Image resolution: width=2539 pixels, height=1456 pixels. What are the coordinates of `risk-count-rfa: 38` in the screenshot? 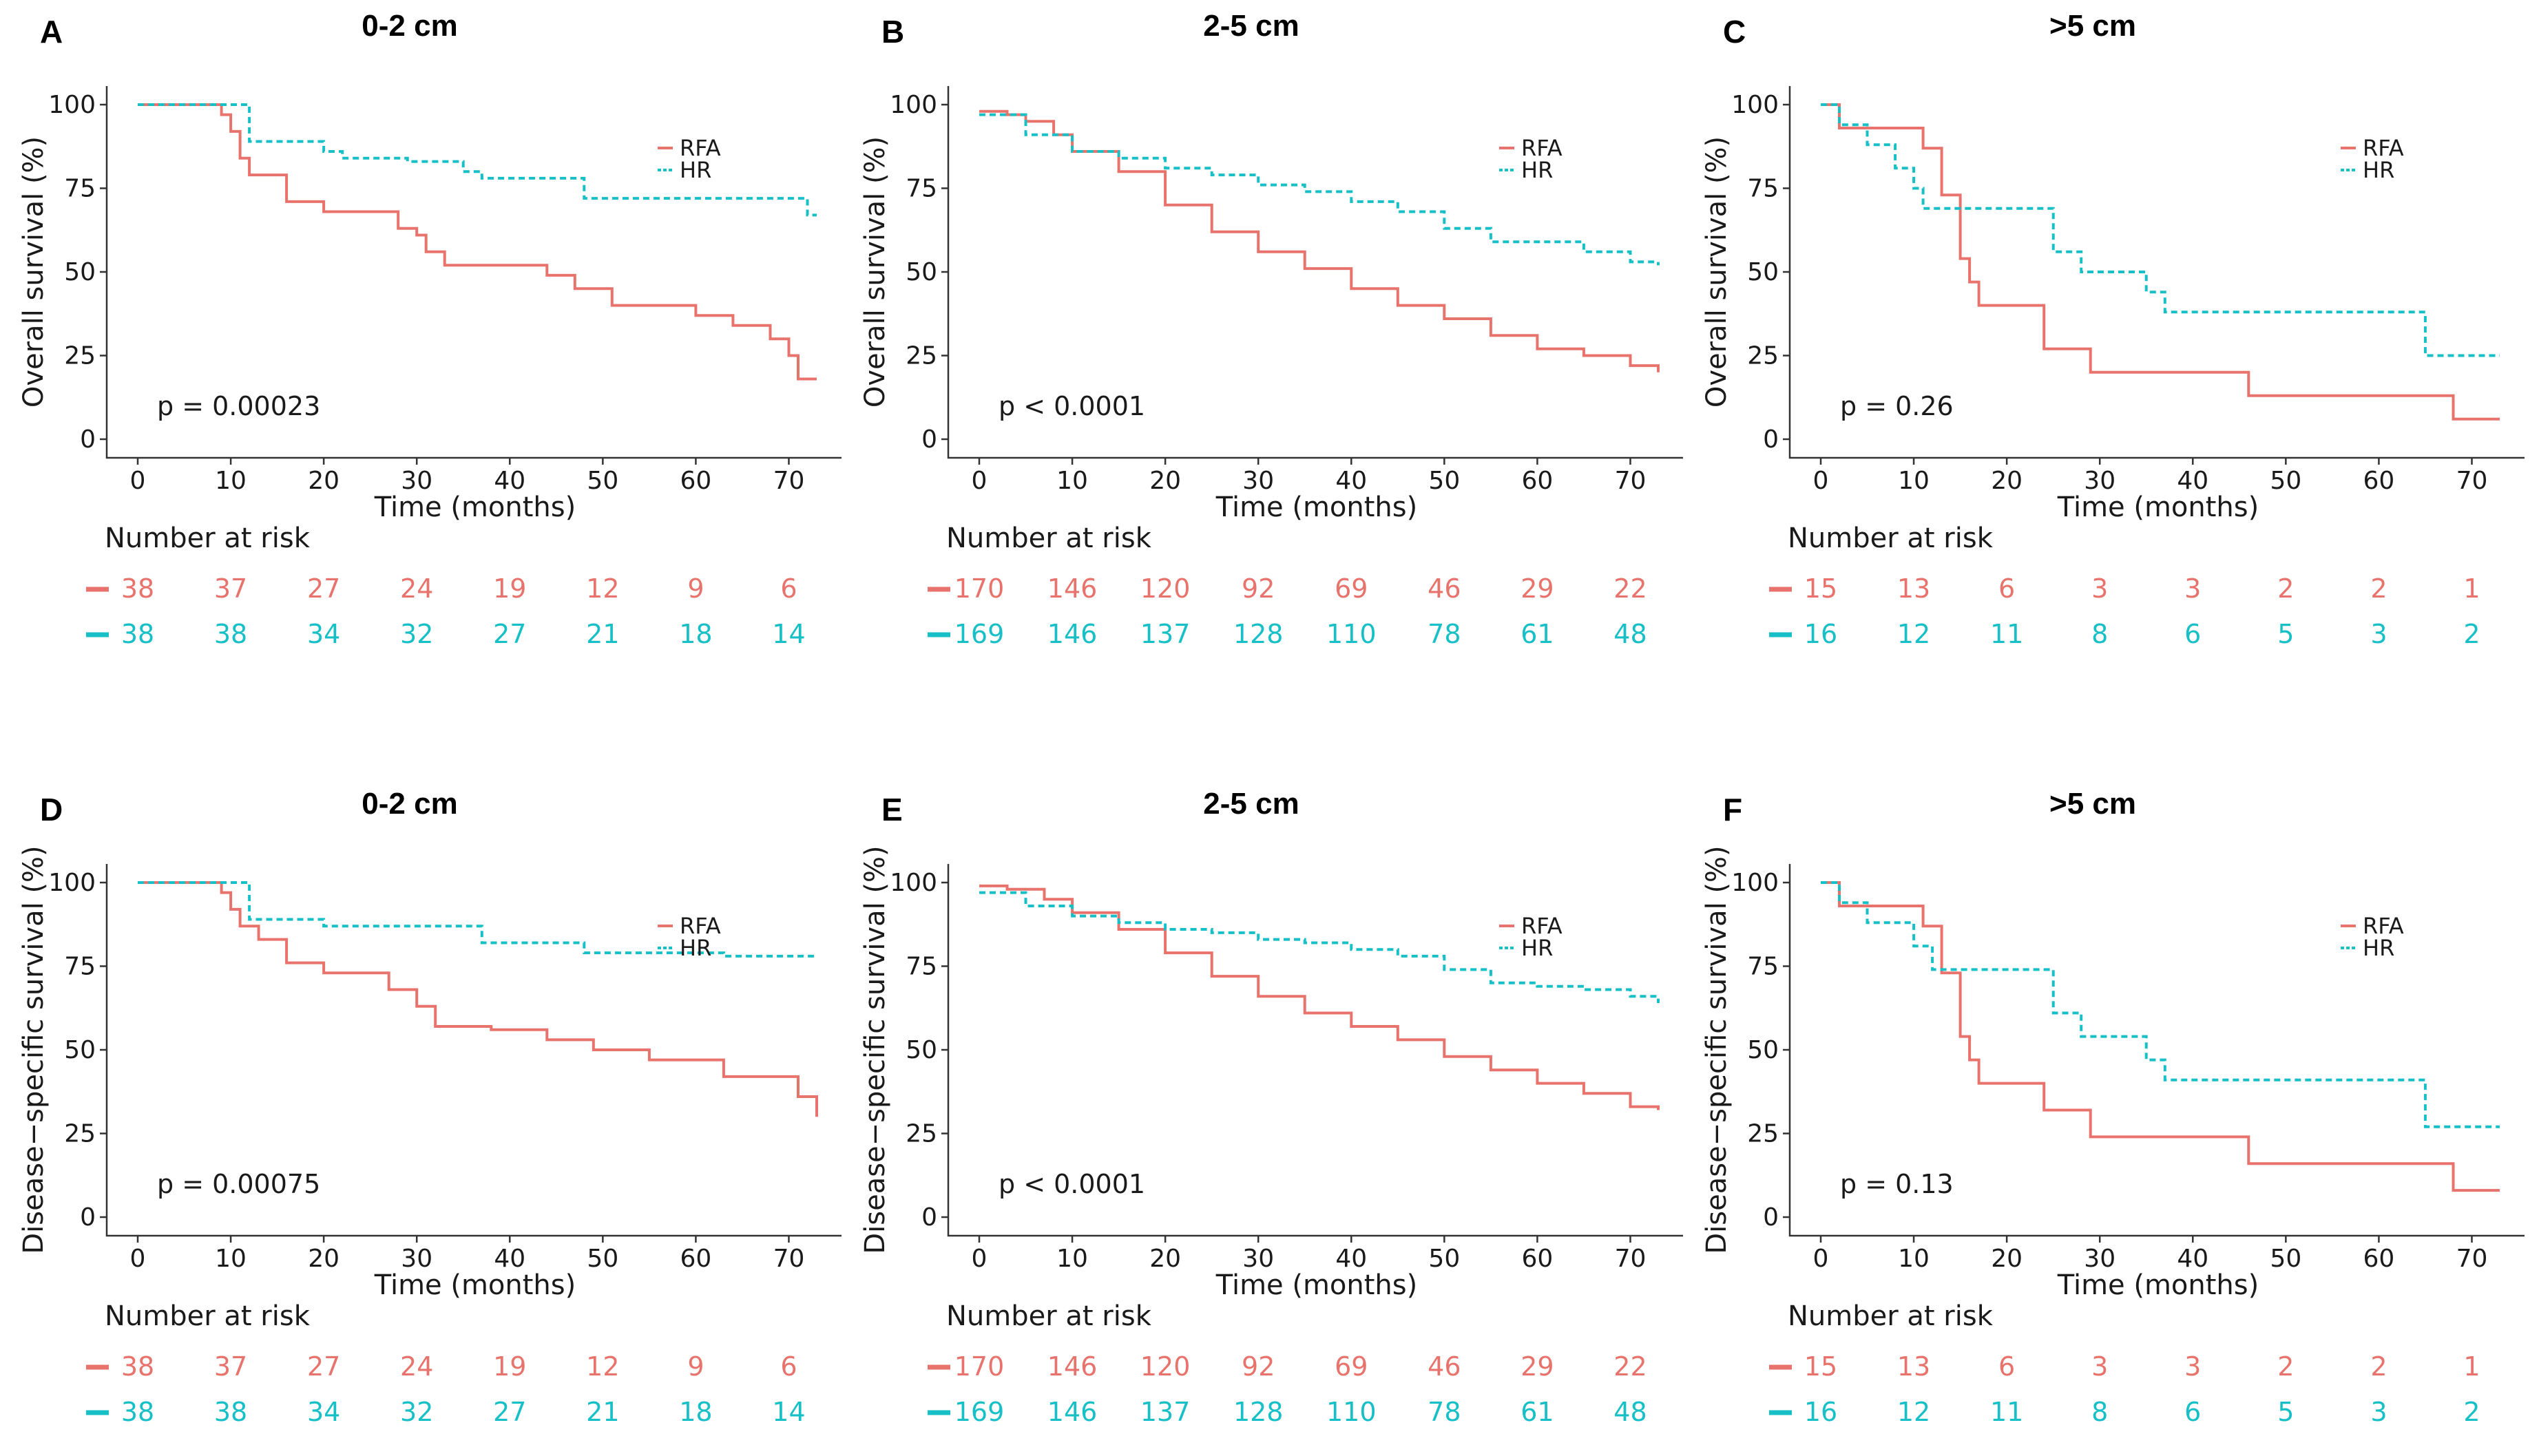 It's located at (137, 1366).